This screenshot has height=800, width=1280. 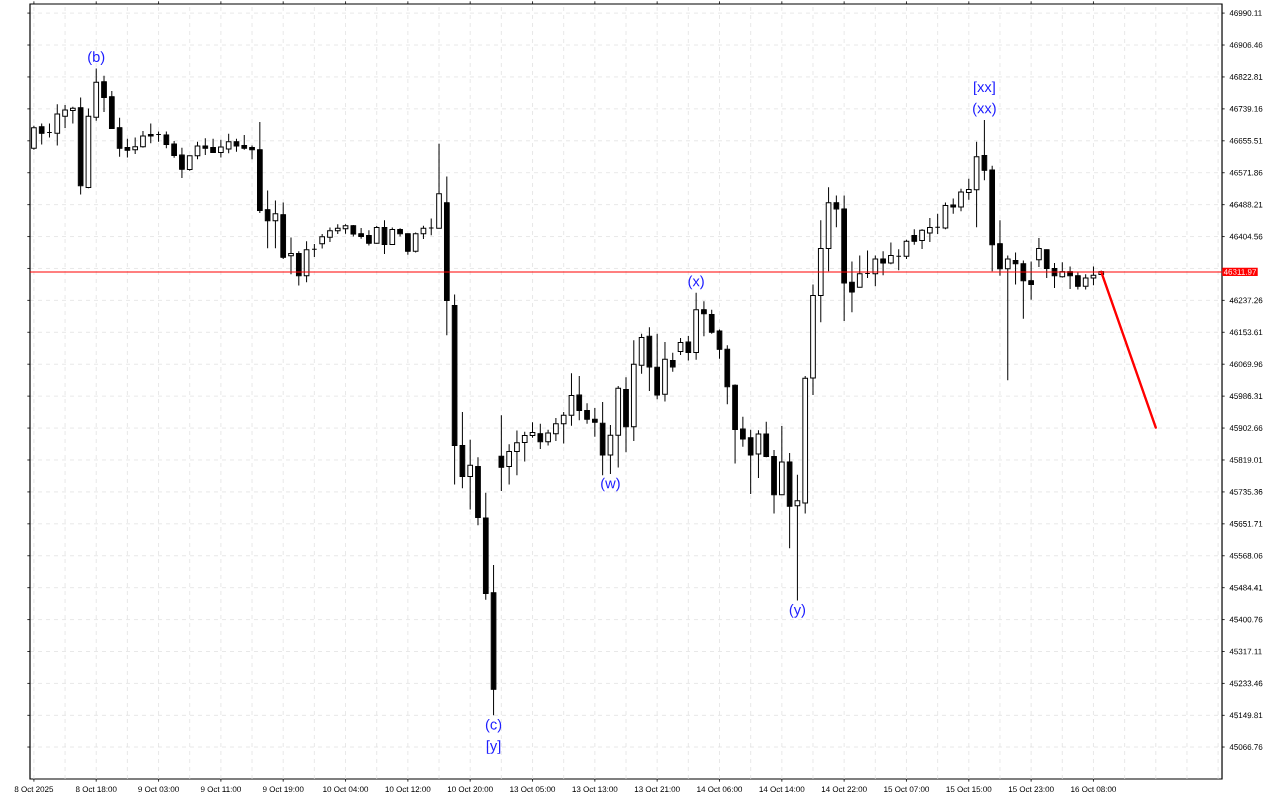 I want to click on annotation: (w), so click(x=610, y=484).